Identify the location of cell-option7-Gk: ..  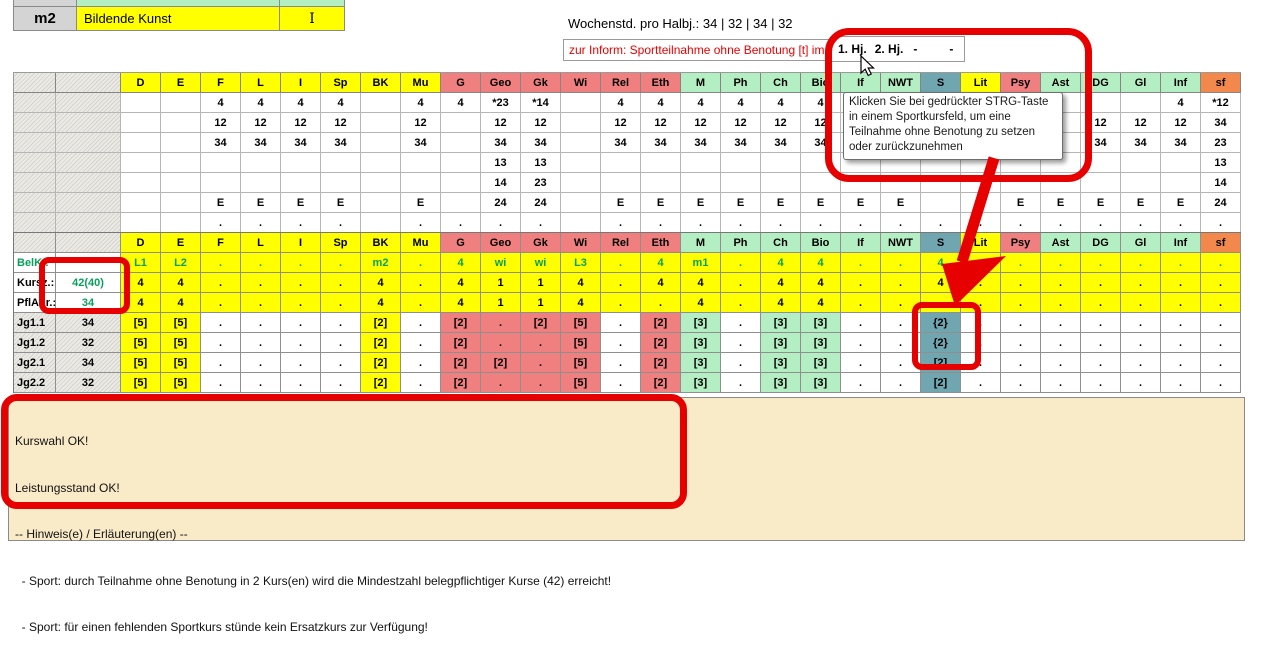
(541, 223).